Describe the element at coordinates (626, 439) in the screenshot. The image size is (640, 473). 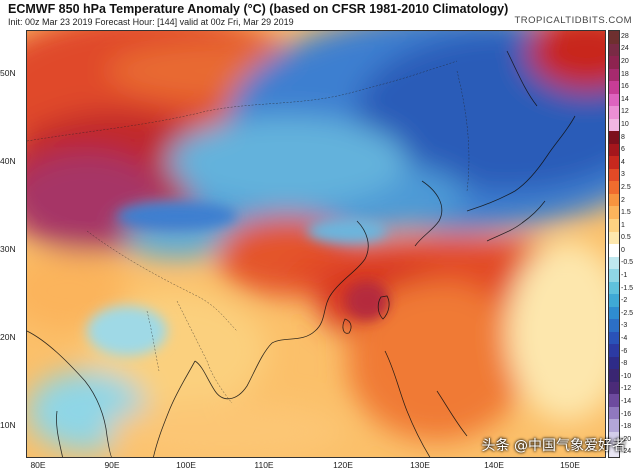
I see `colorbar-tick-label: -20` at that location.